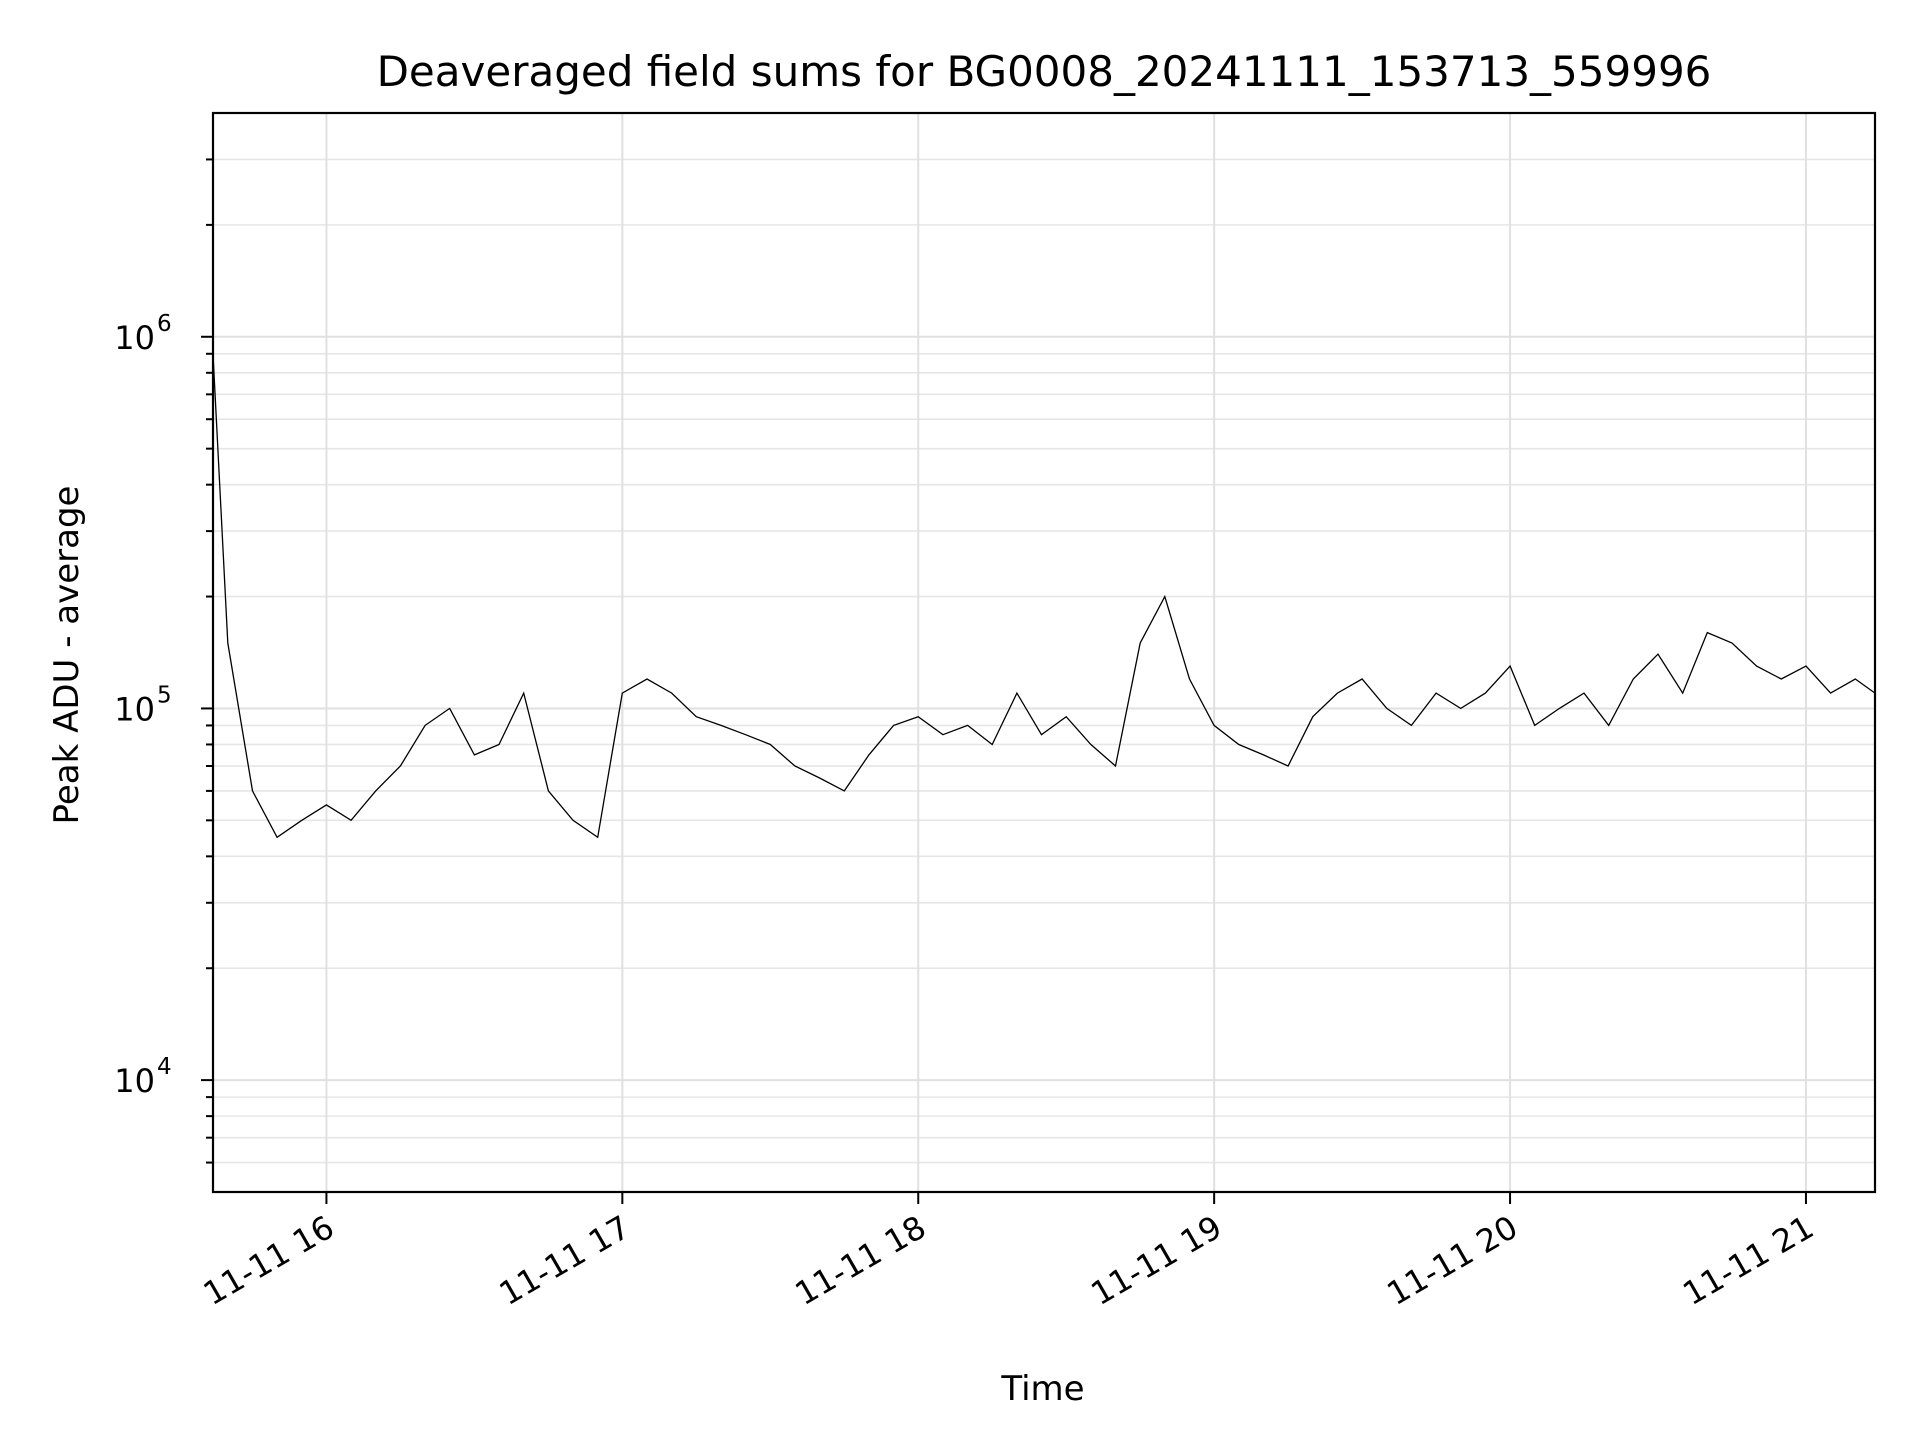  What do you see at coordinates (1748, 1260) in the screenshot?
I see `x-tick-label: 11-11 21` at bounding box center [1748, 1260].